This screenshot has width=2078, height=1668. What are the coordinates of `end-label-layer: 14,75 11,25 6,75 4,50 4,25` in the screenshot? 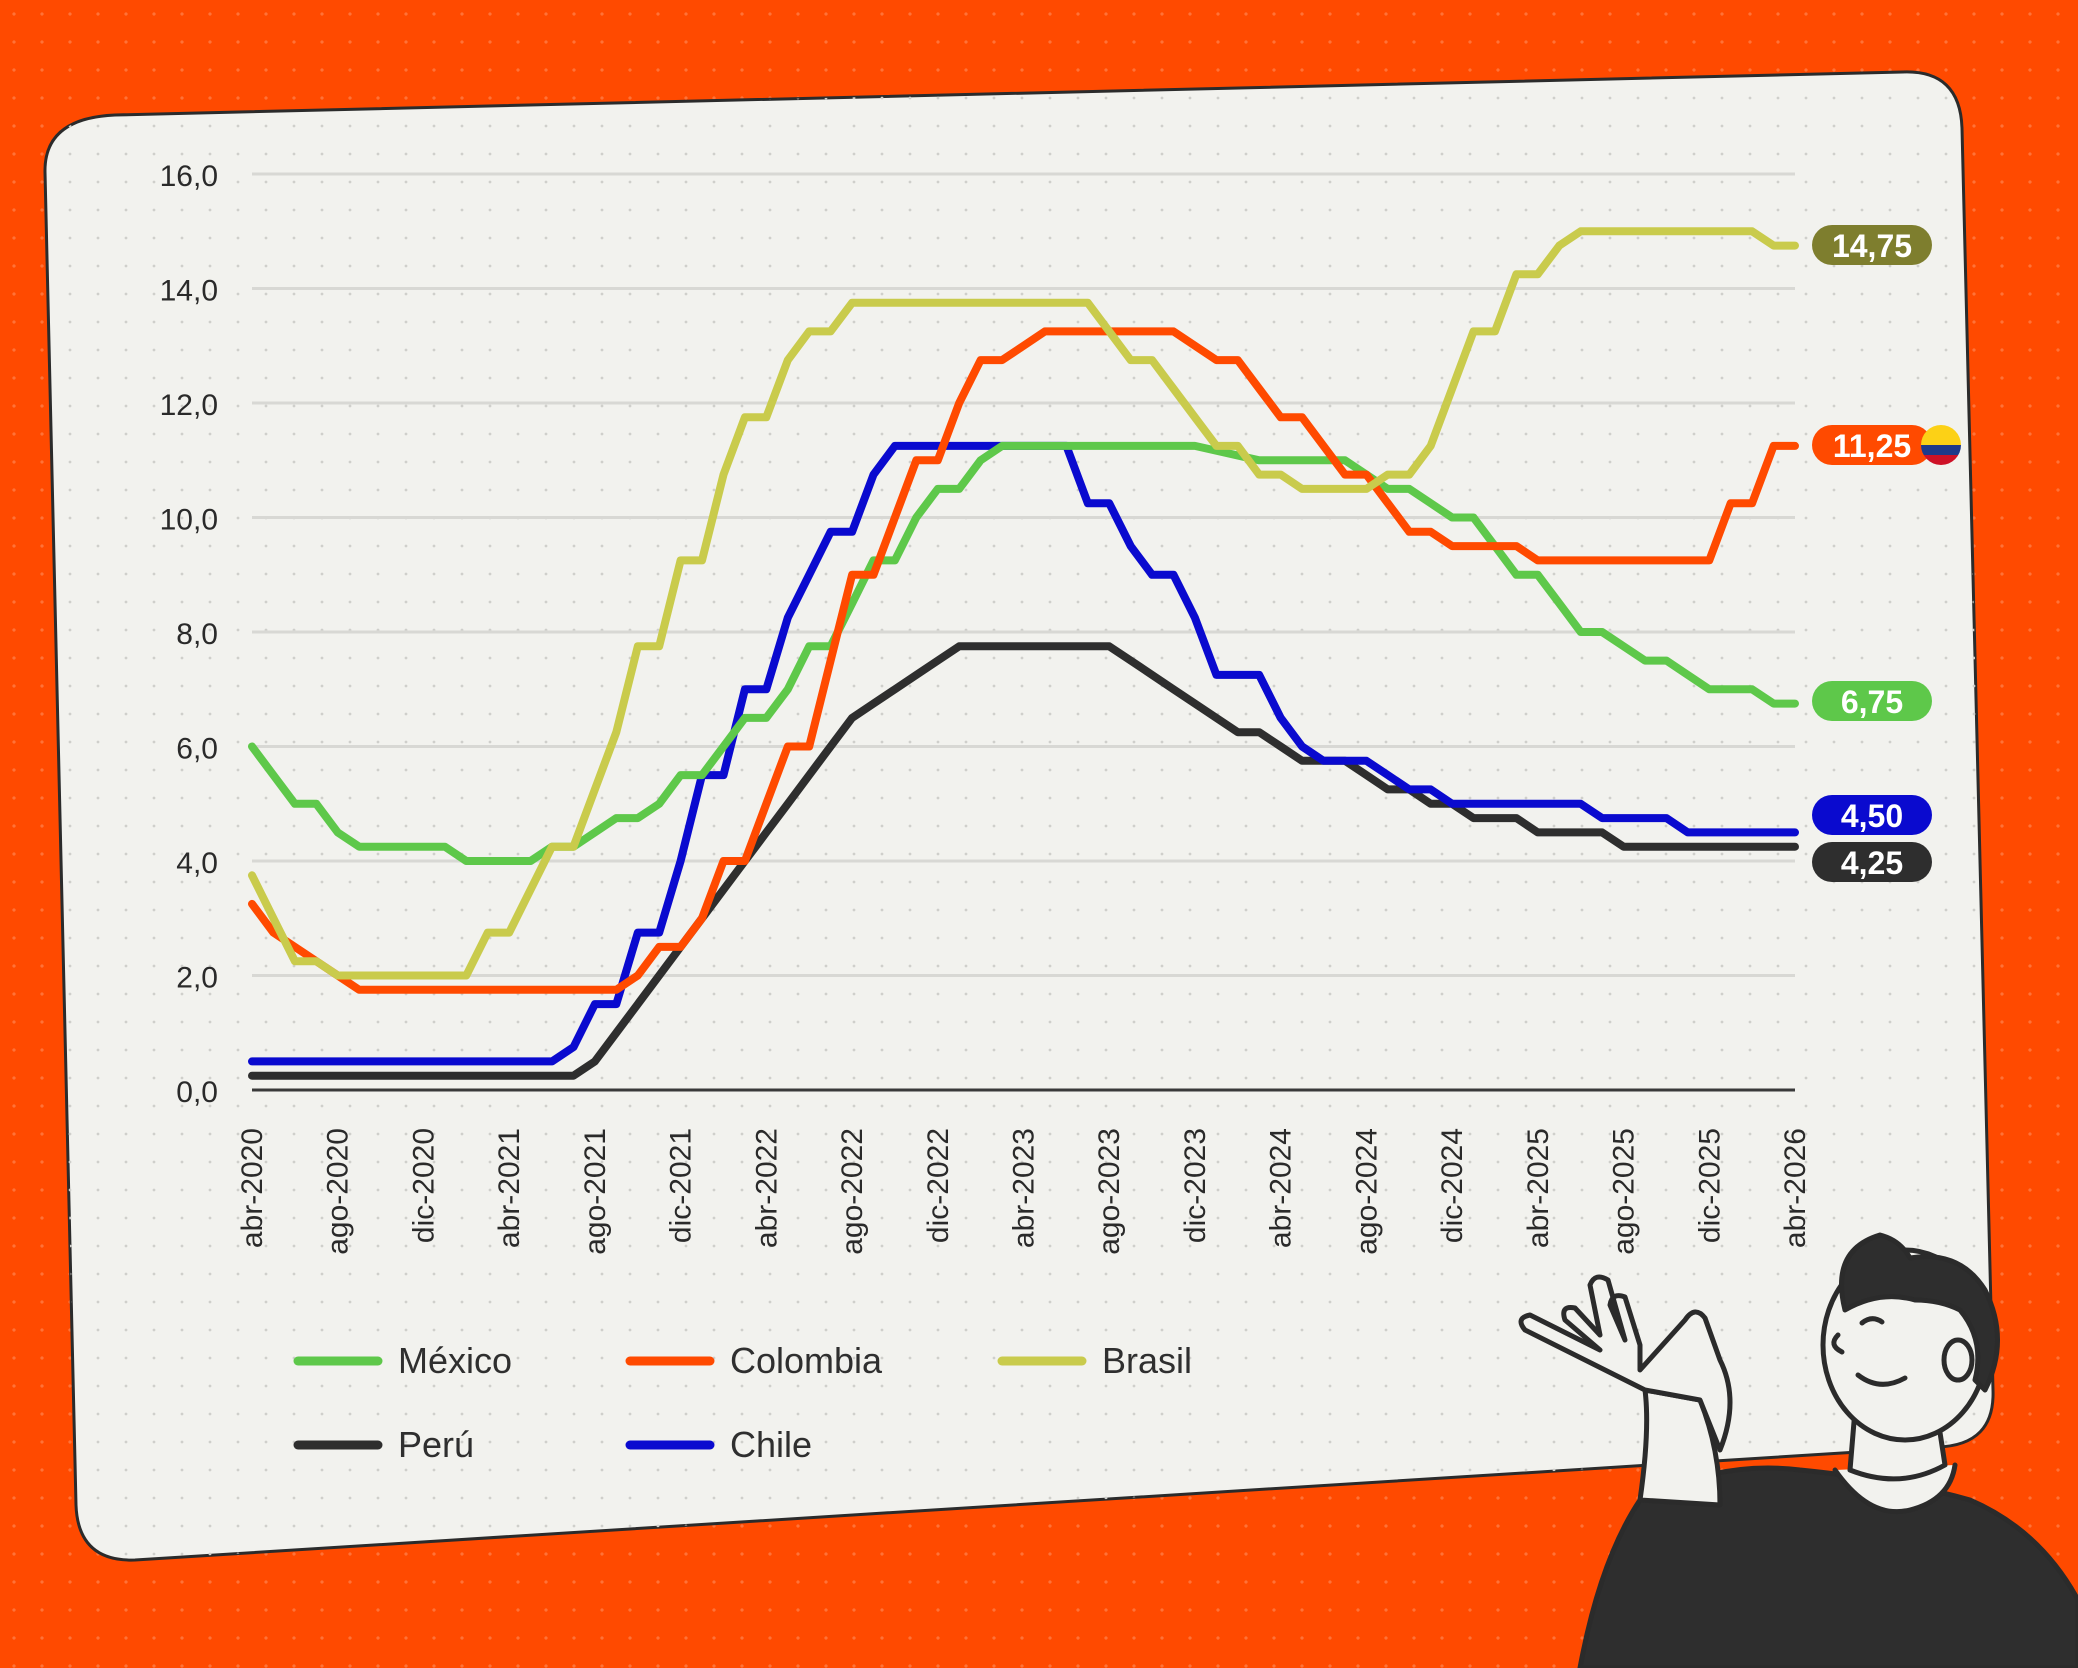 It's located at (1872, 553).